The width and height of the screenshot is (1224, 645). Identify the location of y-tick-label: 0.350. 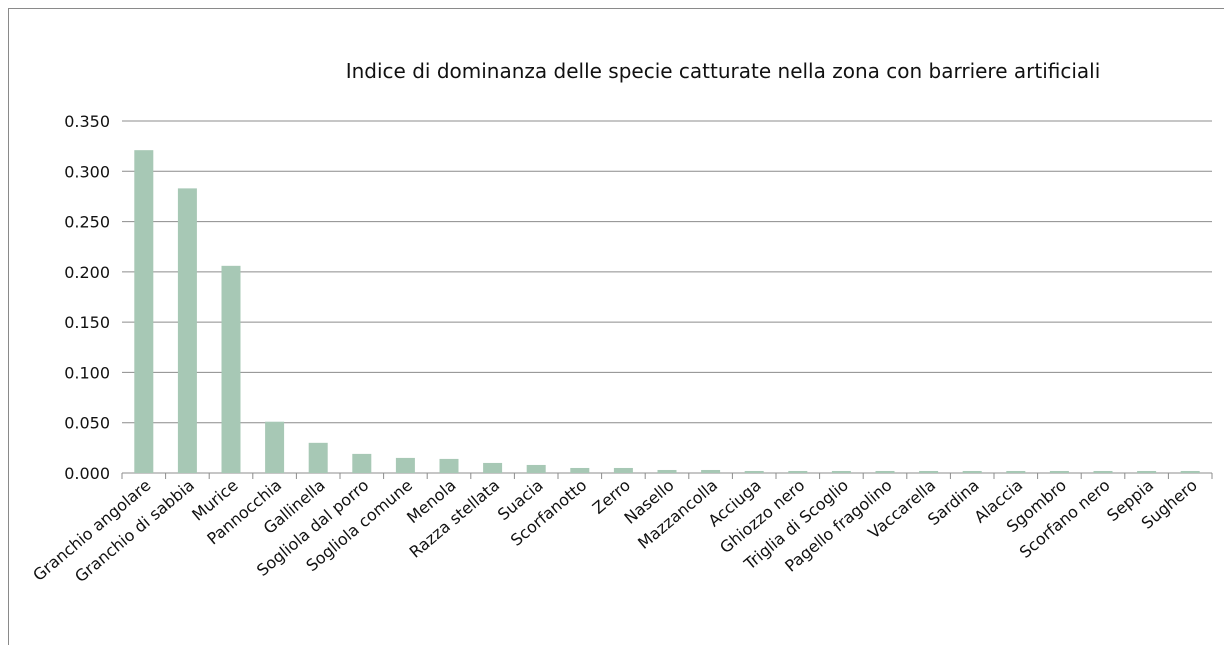
(87, 121).